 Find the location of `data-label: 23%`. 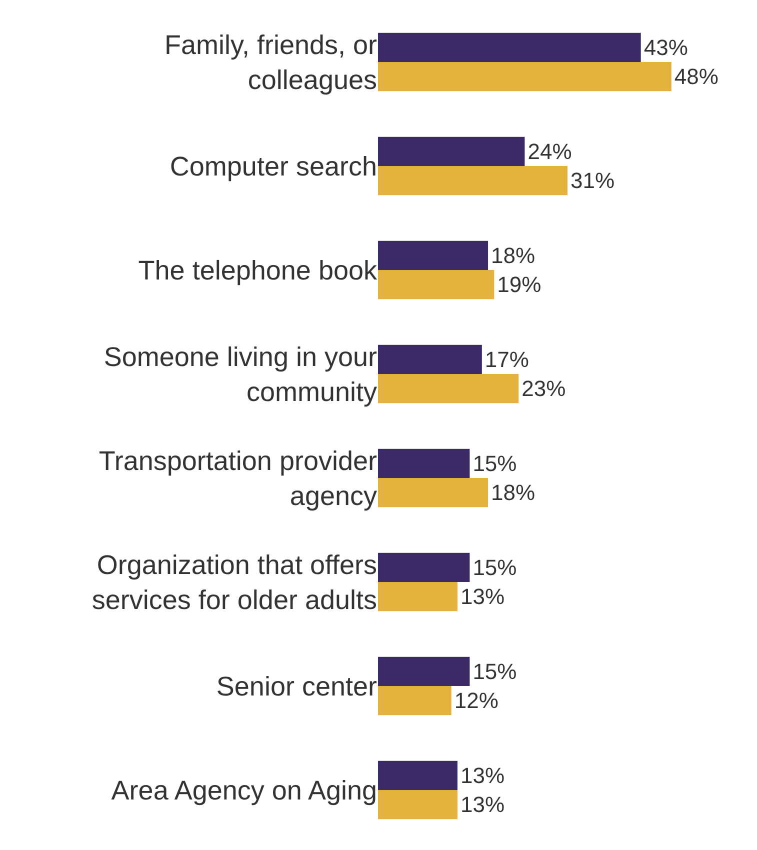

data-label: 23% is located at coordinates (544, 389).